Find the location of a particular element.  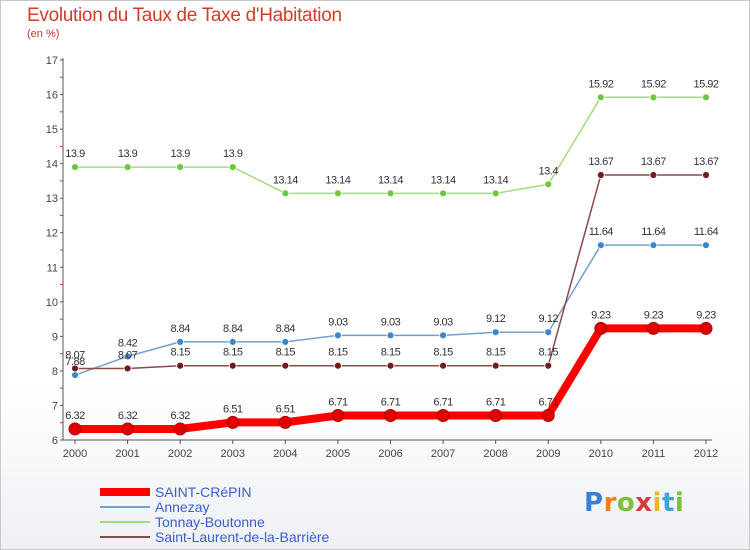

data-label: 8.42 is located at coordinates (128, 343).